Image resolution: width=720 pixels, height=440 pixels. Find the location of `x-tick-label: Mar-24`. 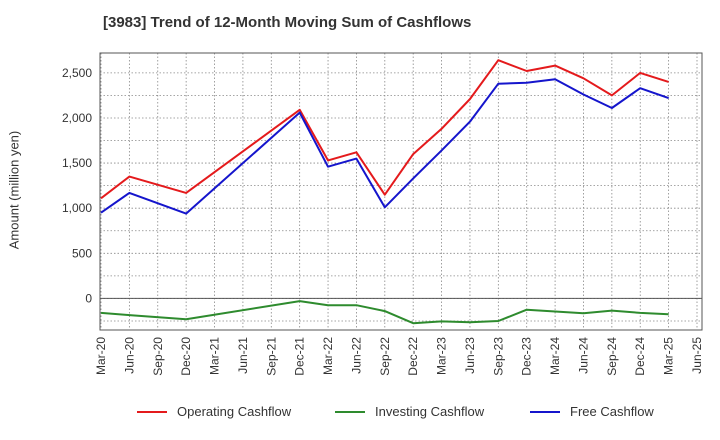

x-tick-label: Mar-24 is located at coordinates (555, 356).